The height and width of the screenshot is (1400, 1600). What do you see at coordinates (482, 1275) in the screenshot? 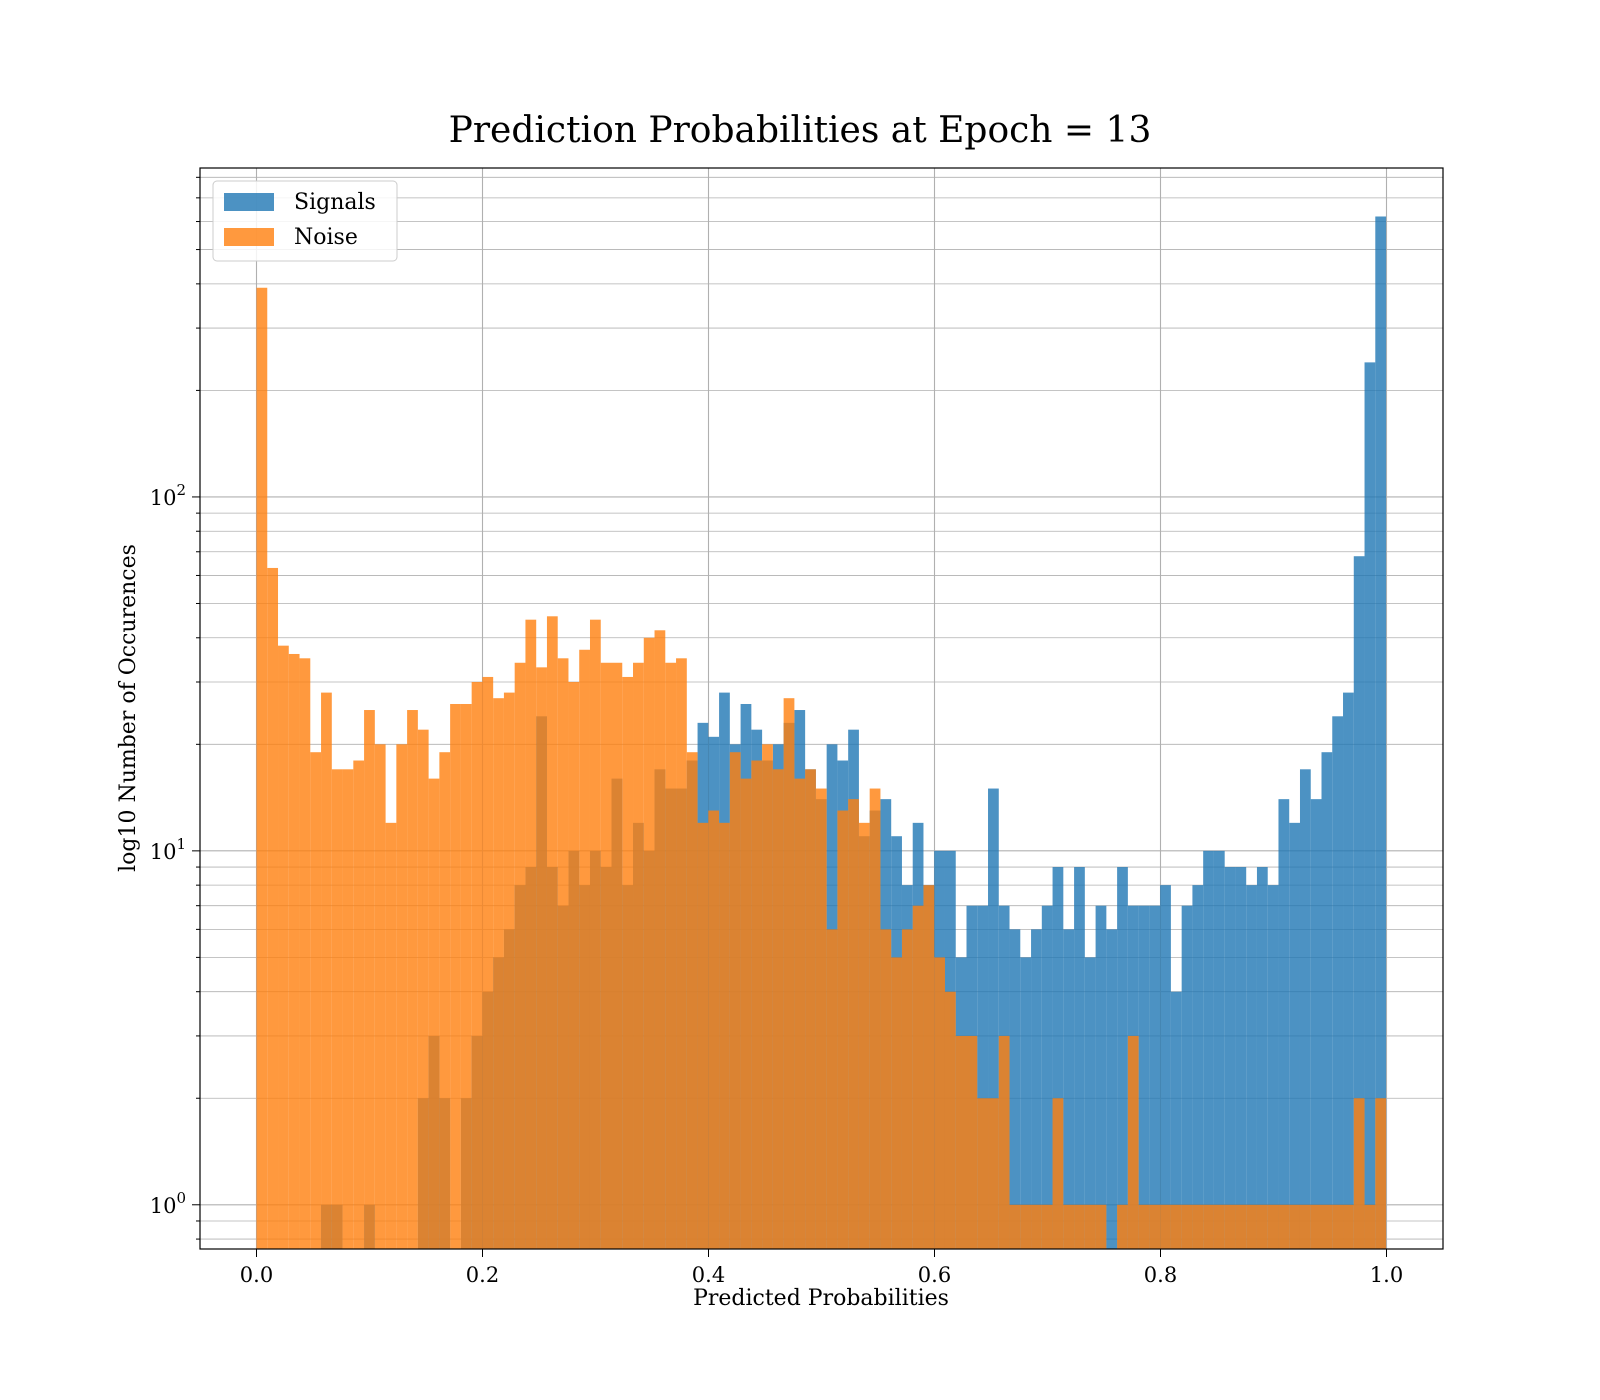
I see `x-tick-label: 0.2` at bounding box center [482, 1275].